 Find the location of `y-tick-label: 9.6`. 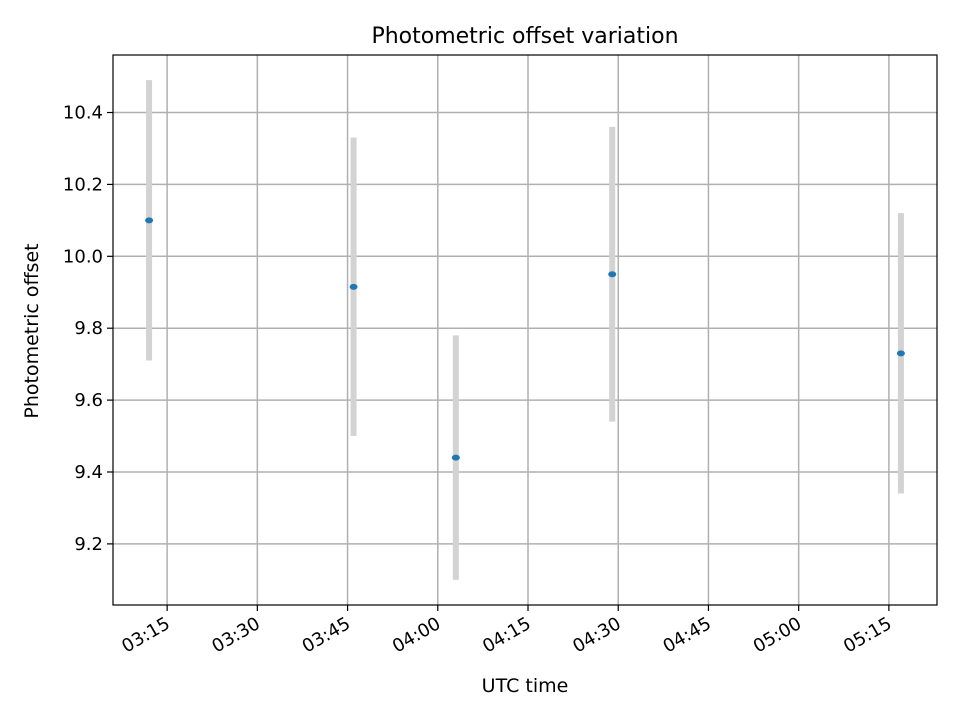

y-tick-label: 9.6 is located at coordinates (88, 400).